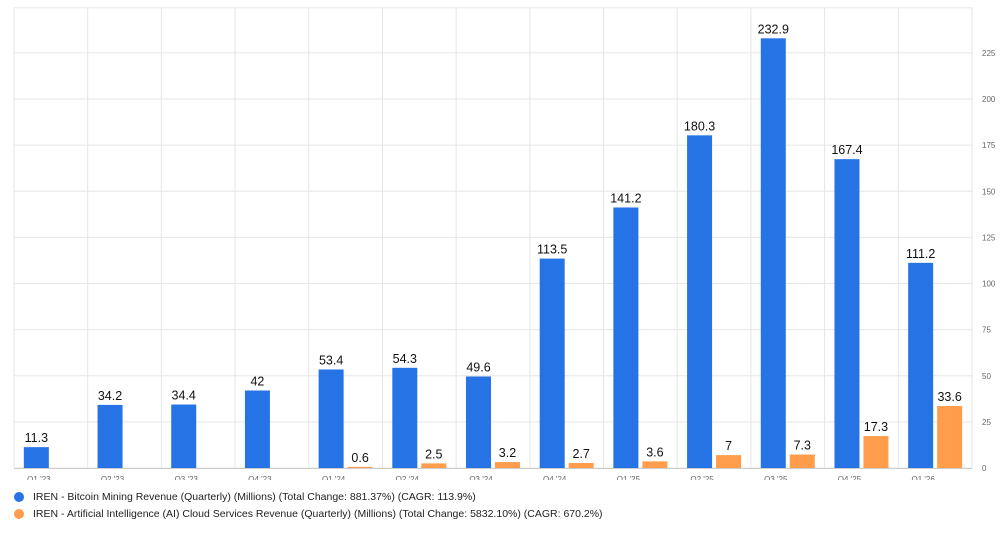 This screenshot has height=534, width=1004. What do you see at coordinates (986, 376) in the screenshot?
I see `y-tick-label: 50` at bounding box center [986, 376].